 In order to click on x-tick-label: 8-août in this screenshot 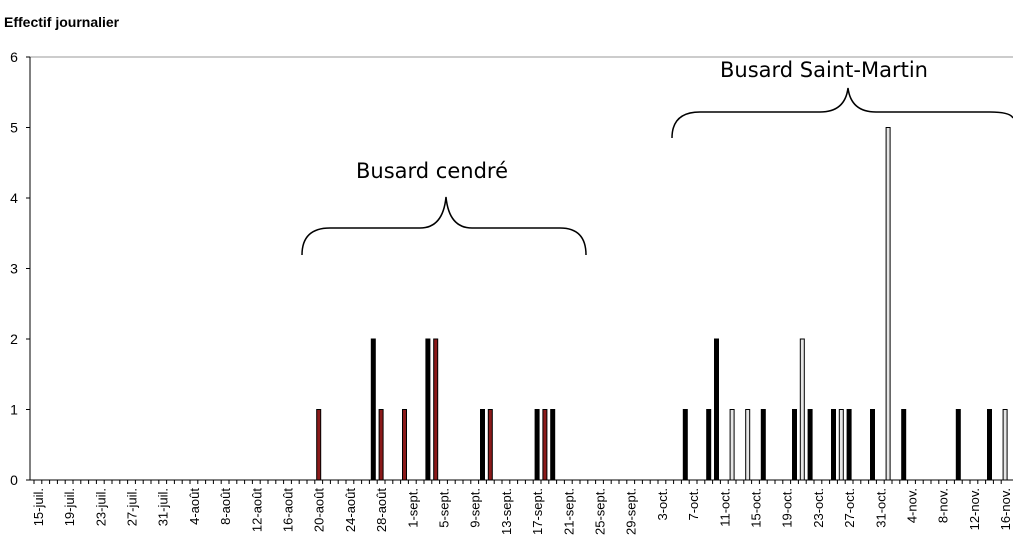, I will do `click(225, 506)`.